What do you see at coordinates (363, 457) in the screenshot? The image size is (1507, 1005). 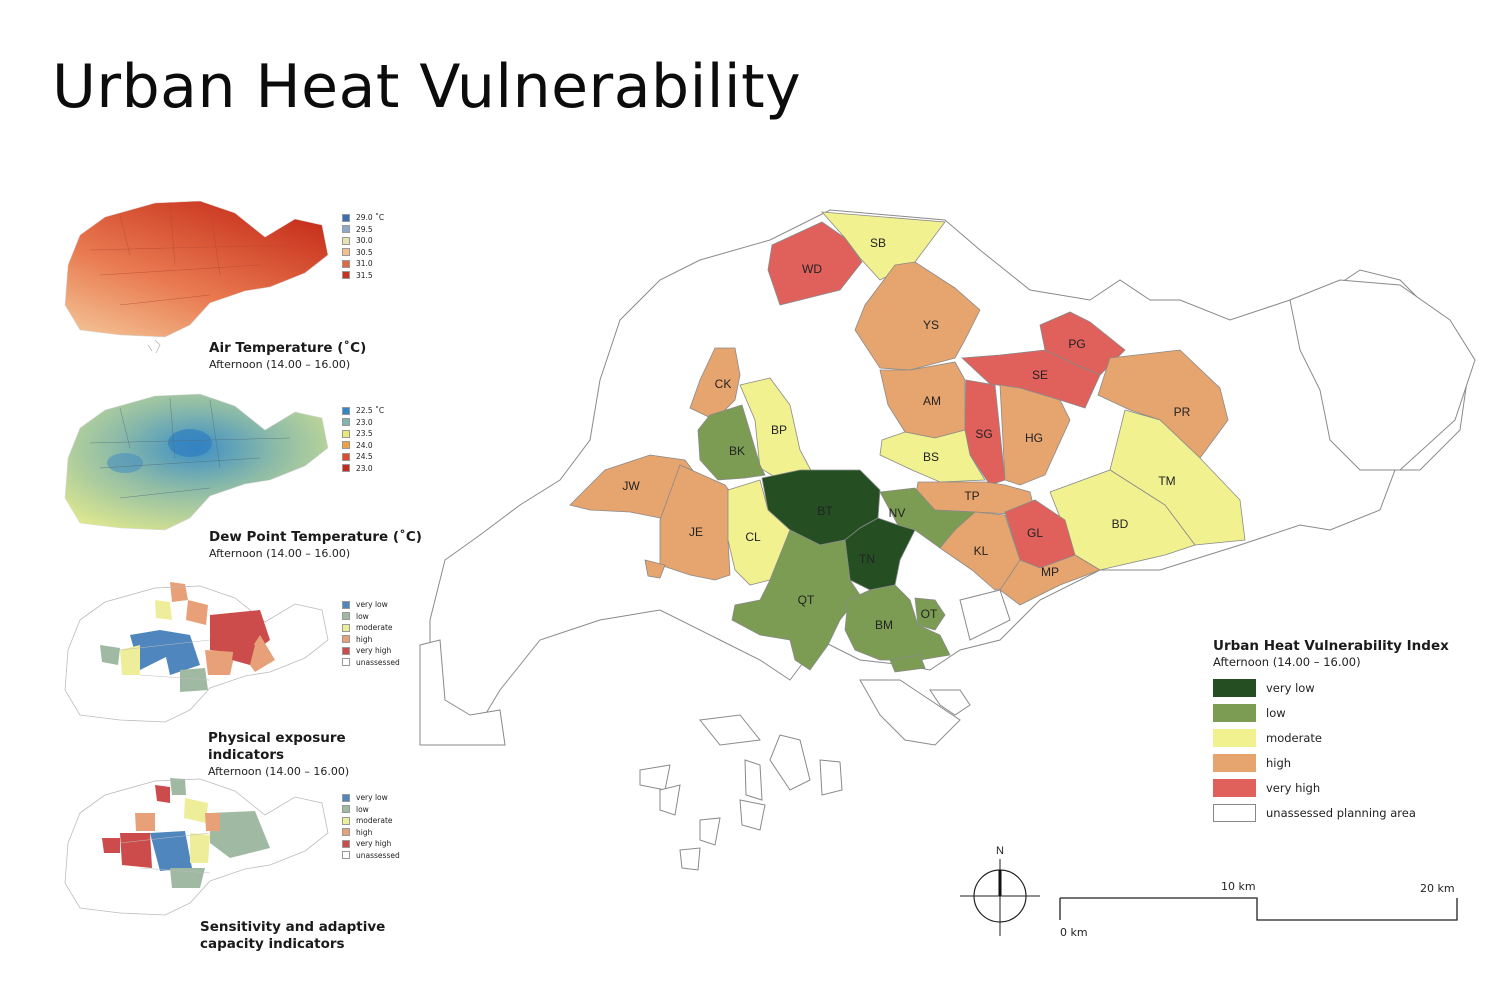 I see `legend-item: 24.5` at bounding box center [363, 457].